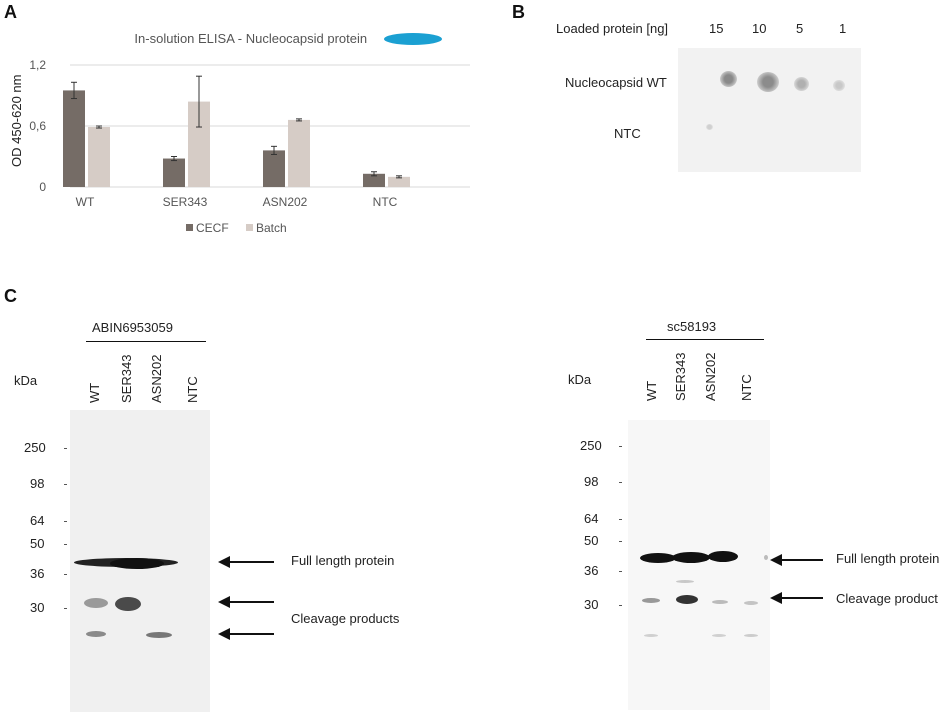  What do you see at coordinates (345, 618) in the screenshot?
I see `annotation-label: Cleavage products` at bounding box center [345, 618].